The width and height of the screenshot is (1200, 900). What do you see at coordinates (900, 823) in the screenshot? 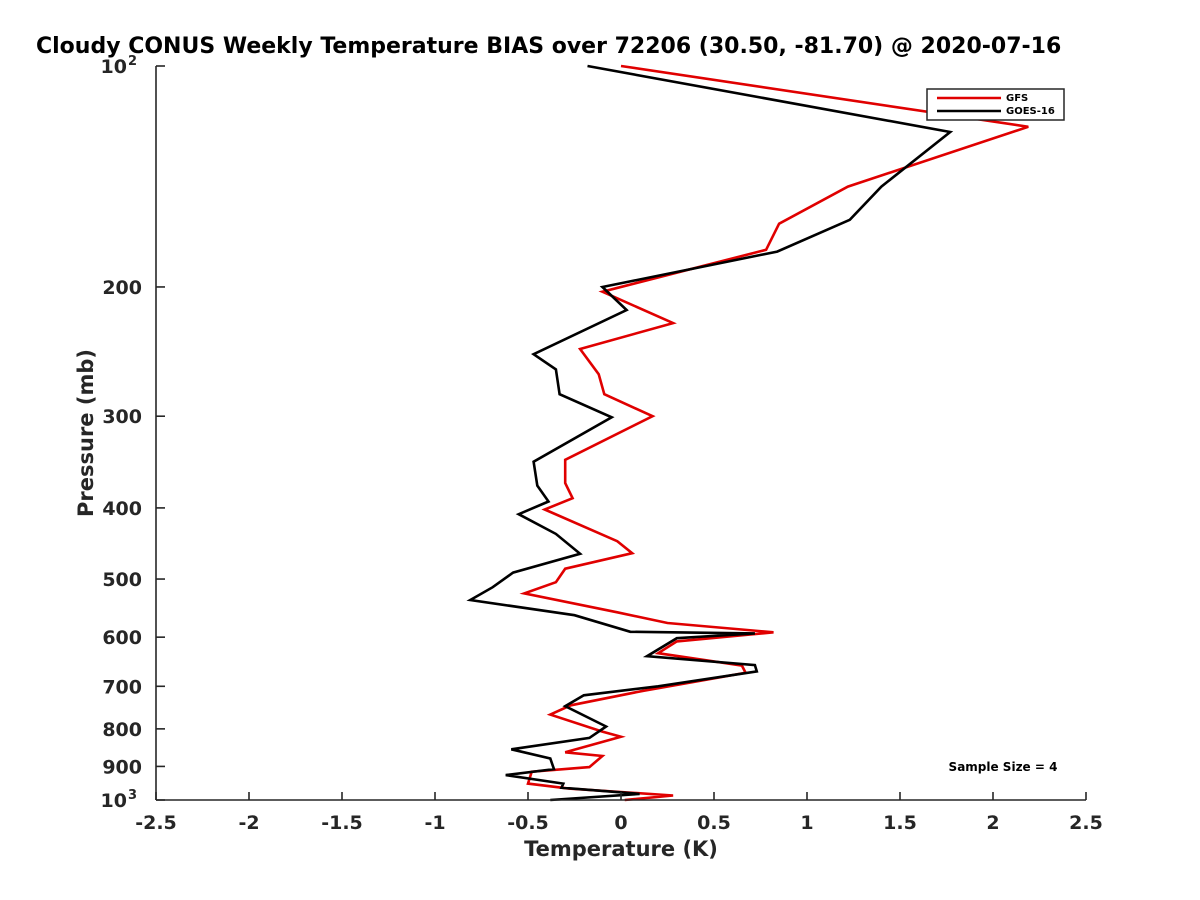
I see `x-tick-label: 1.5` at bounding box center [900, 823].